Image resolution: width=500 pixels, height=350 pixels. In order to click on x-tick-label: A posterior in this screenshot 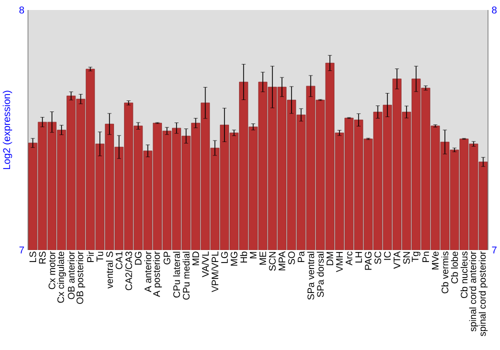, I will do `click(157, 274)`.